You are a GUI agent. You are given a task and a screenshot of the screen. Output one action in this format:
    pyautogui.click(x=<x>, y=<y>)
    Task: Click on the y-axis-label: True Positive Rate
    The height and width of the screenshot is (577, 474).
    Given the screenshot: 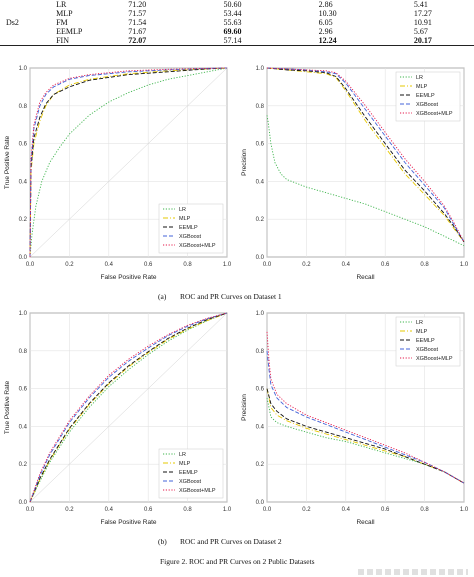 What is the action you would take?
    pyautogui.click(x=7, y=408)
    